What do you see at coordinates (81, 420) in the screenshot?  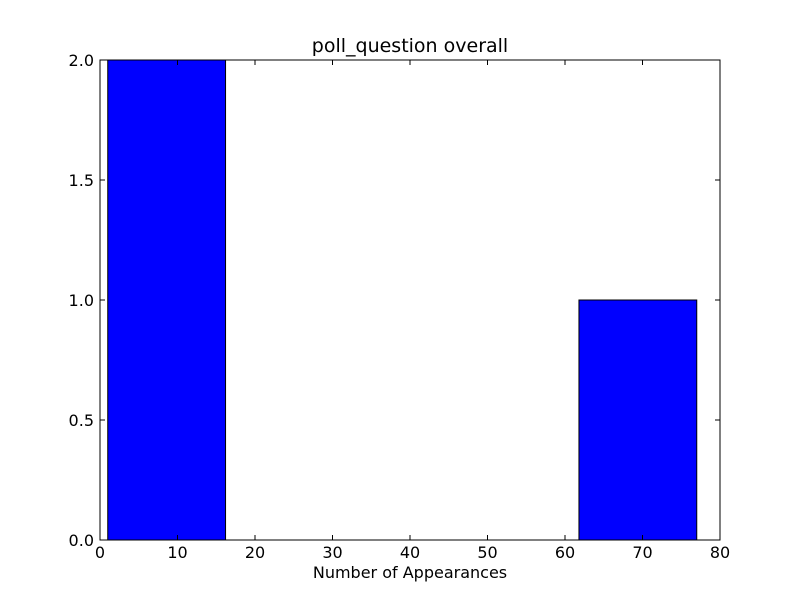 I see `y-tick-label: 0.5` at bounding box center [81, 420].